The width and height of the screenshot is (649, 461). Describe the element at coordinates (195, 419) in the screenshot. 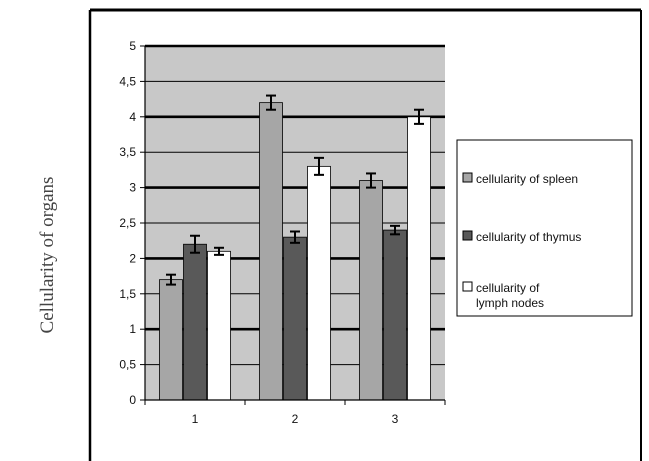

I see `x-tick-label: 1` at that location.